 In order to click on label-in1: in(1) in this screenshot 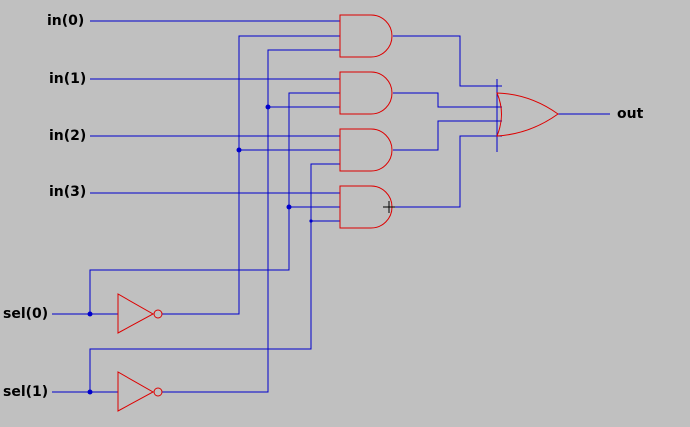, I will do `click(68, 79)`.